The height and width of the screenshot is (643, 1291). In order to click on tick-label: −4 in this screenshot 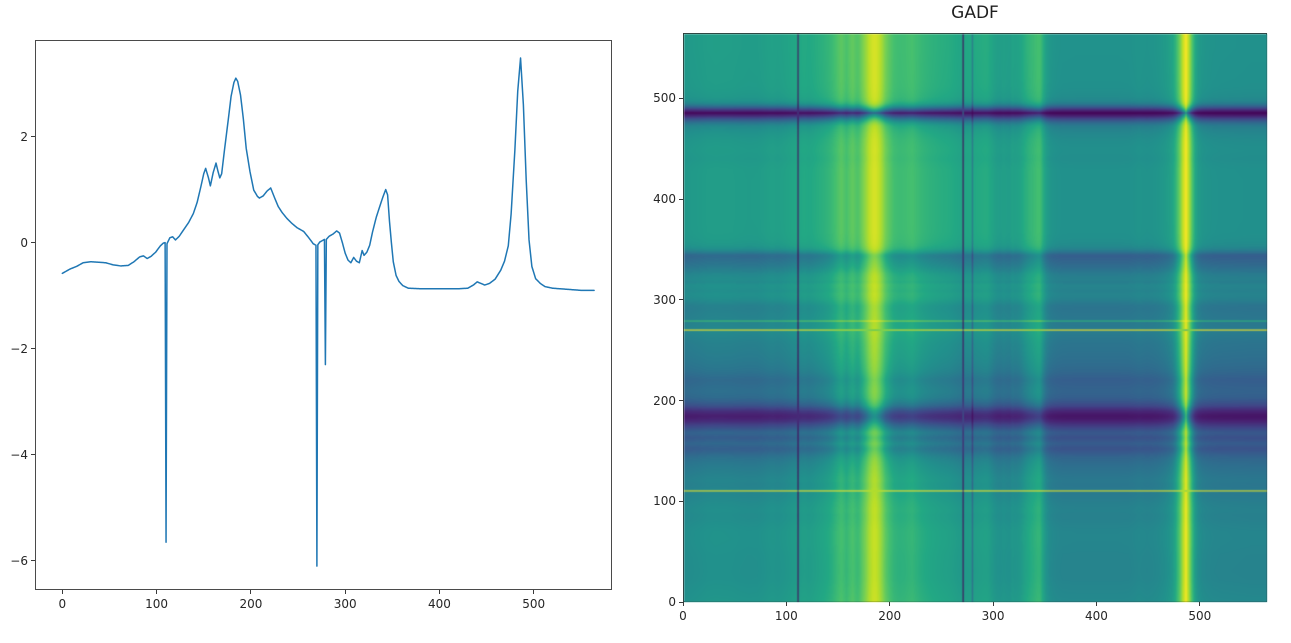, I will do `click(19, 454)`.